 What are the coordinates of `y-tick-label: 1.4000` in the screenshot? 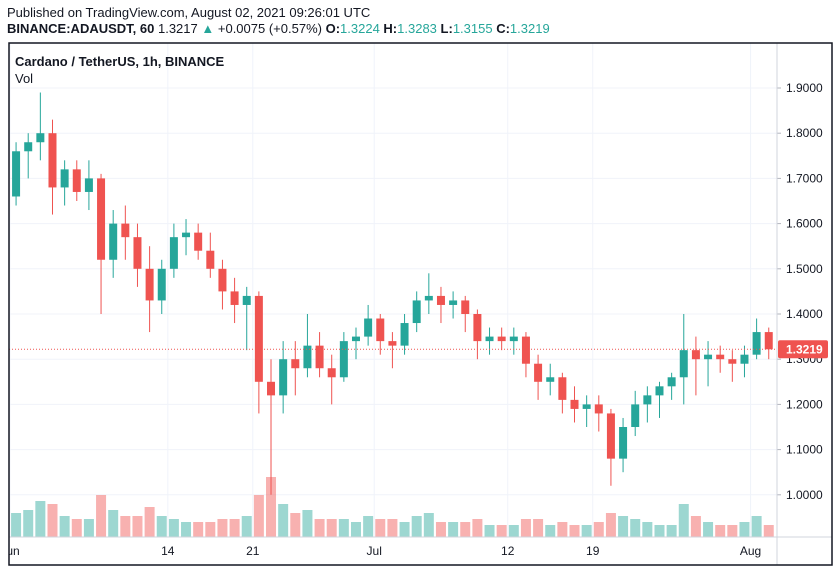 It's located at (804, 314).